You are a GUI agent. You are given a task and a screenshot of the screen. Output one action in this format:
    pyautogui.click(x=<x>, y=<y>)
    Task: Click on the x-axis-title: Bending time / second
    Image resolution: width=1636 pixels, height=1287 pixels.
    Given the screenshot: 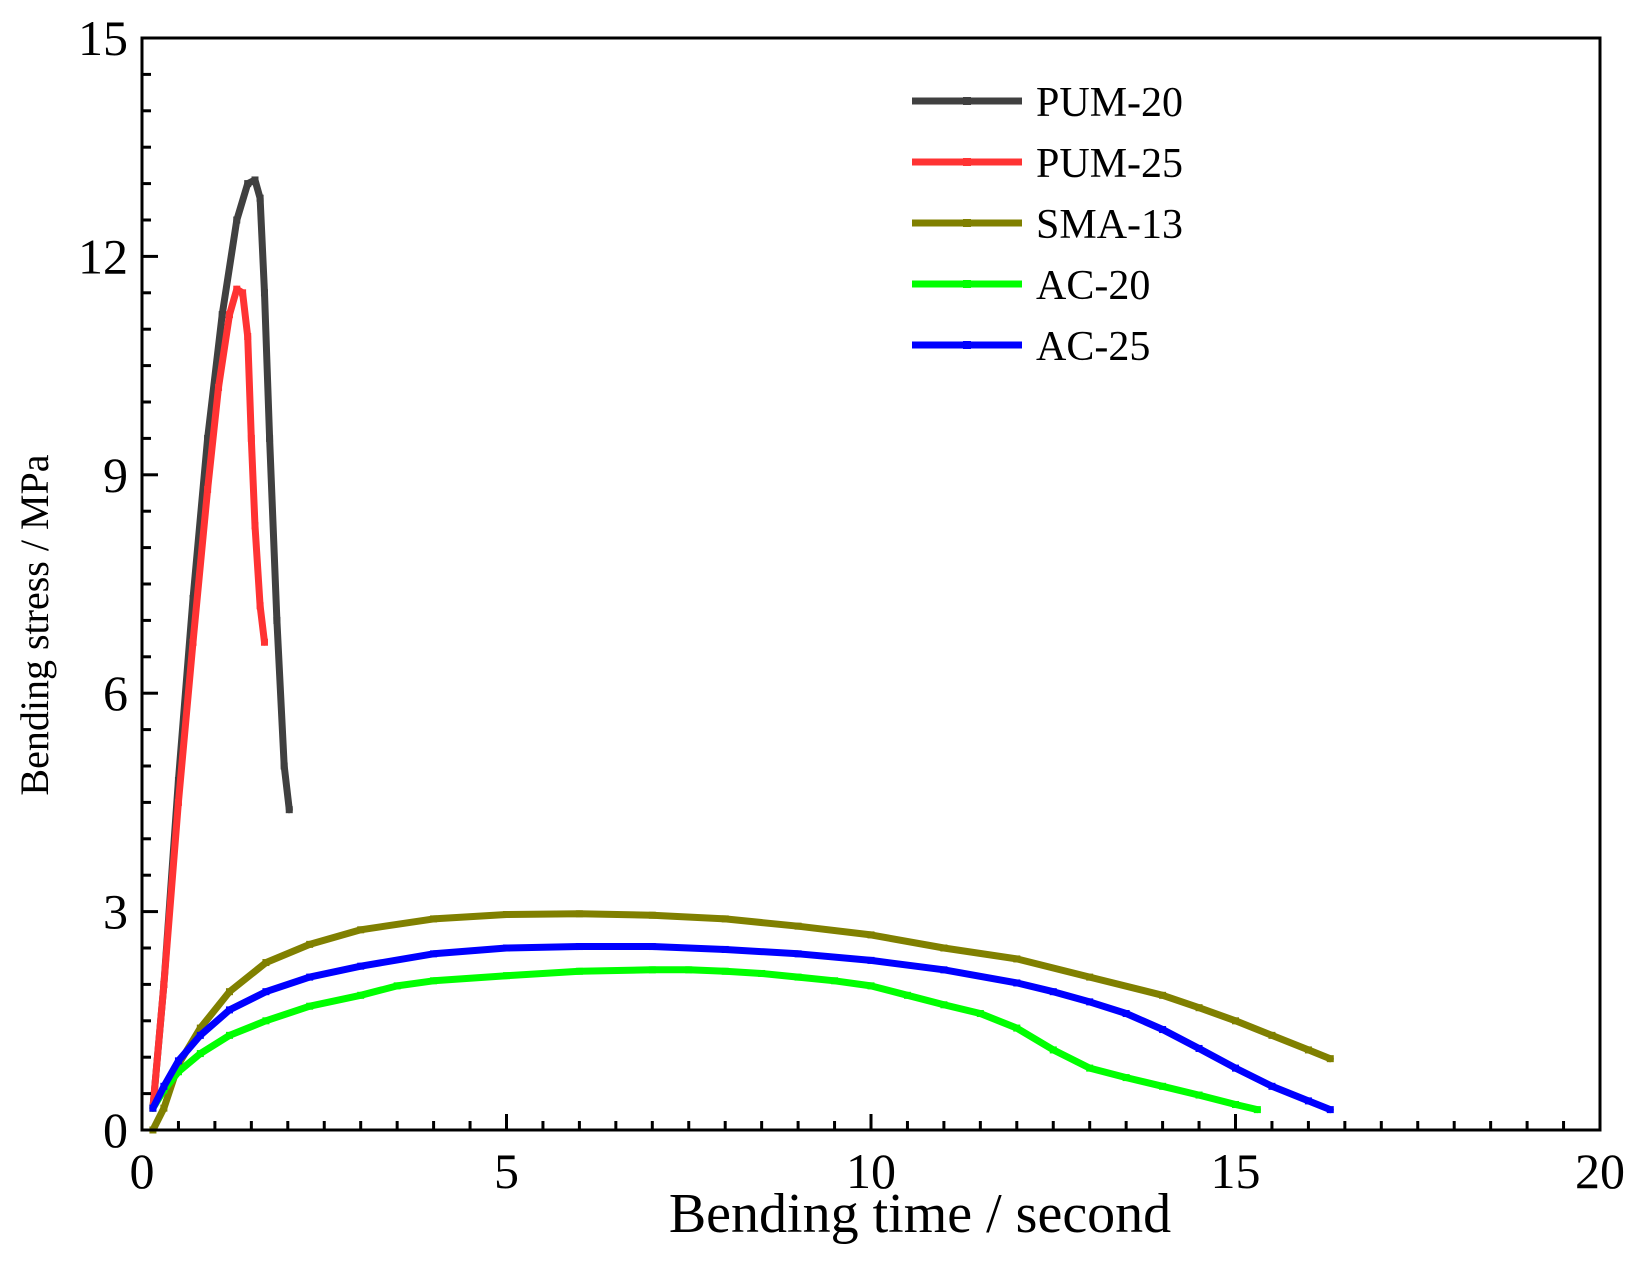 What is the action you would take?
    pyautogui.click(x=920, y=1214)
    